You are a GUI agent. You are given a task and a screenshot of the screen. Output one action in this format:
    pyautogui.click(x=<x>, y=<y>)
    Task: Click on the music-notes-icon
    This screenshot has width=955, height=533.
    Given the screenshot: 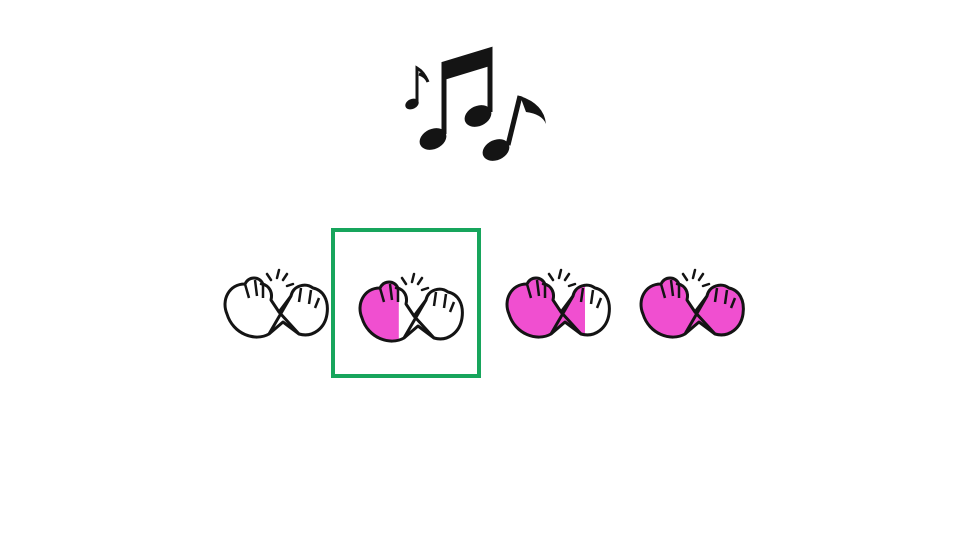 What is the action you would take?
    pyautogui.click(x=475, y=103)
    